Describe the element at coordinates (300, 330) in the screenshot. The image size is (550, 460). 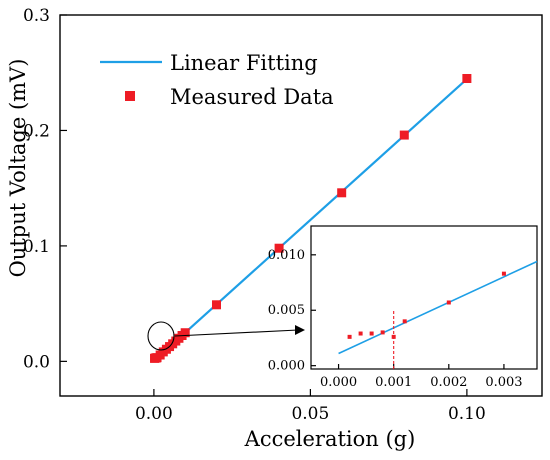
I see `zoom-pointer-arrowhead` at that location.